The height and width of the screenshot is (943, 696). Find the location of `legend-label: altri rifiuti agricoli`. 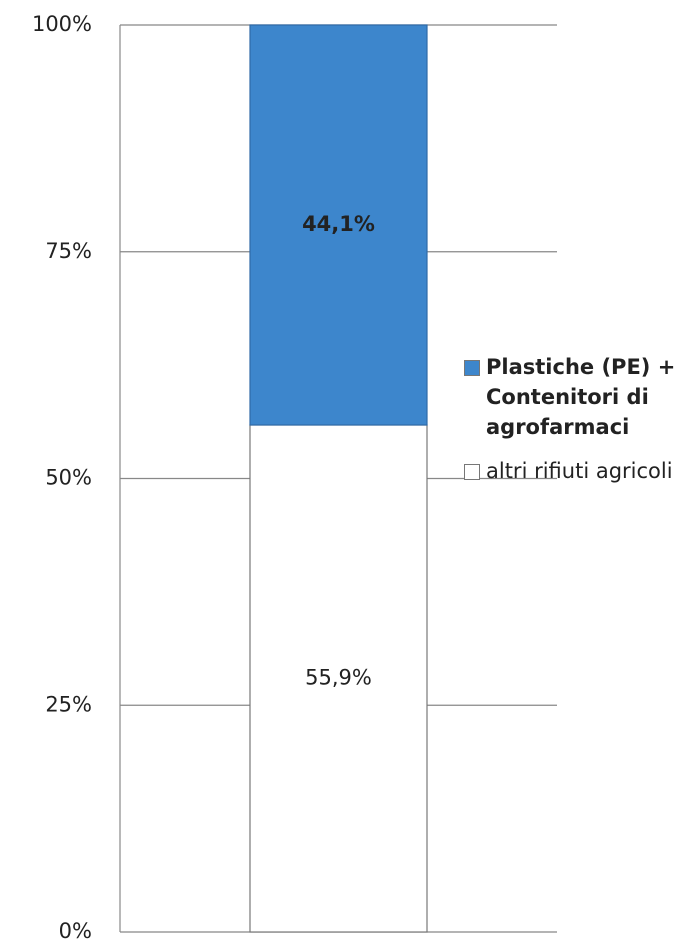

legend-label: altri rifiuti agricoli is located at coordinates (579, 471).